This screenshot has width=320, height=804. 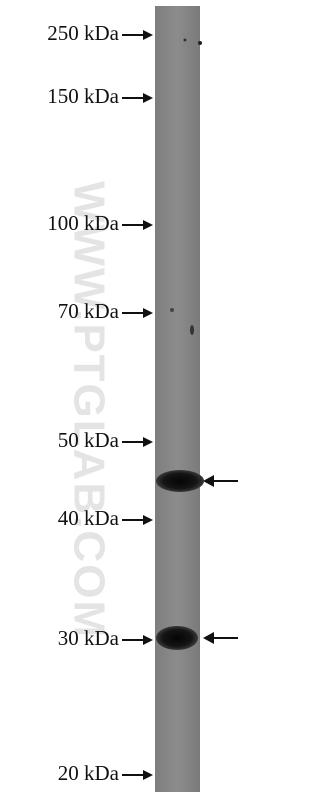 I want to click on marker-label: 20 kDa, so click(x=89, y=773).